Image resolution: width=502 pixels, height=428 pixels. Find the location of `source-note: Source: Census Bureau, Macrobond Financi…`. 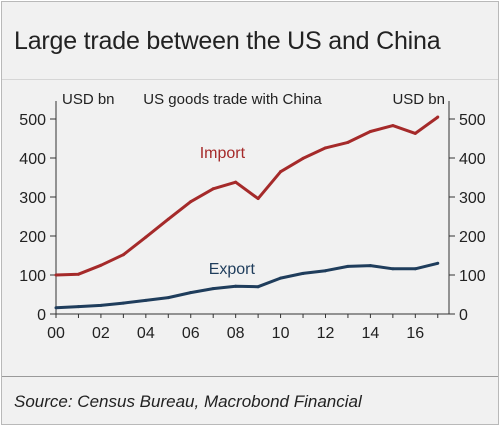

source-note: Source: Census Bureau, Macrobond Financi… is located at coordinates (188, 401).